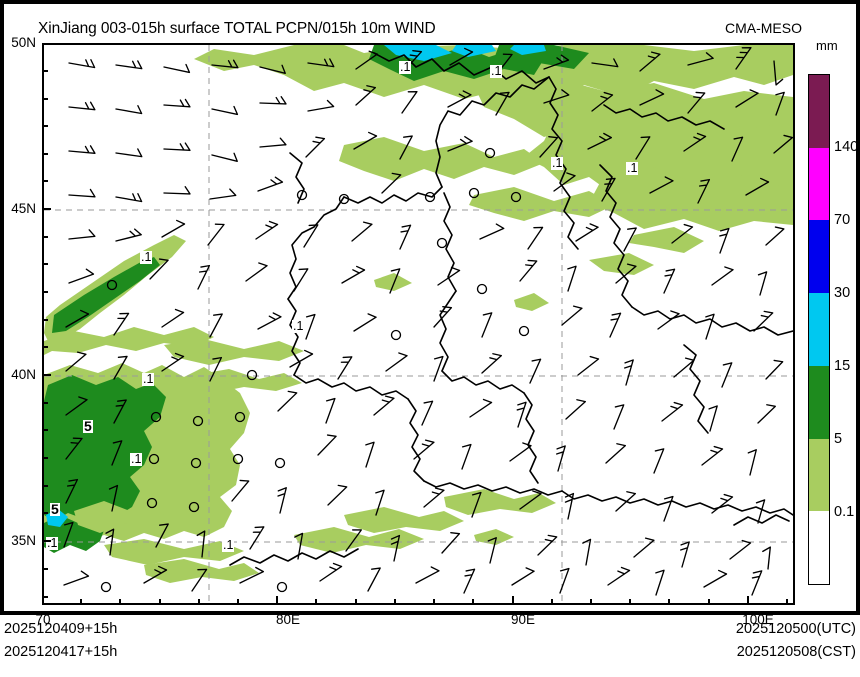 Image resolution: width=860 pixels, height=677 pixels. What do you see at coordinates (842, 366) in the screenshot?
I see `colorbar-tick-15: 15` at bounding box center [842, 366].